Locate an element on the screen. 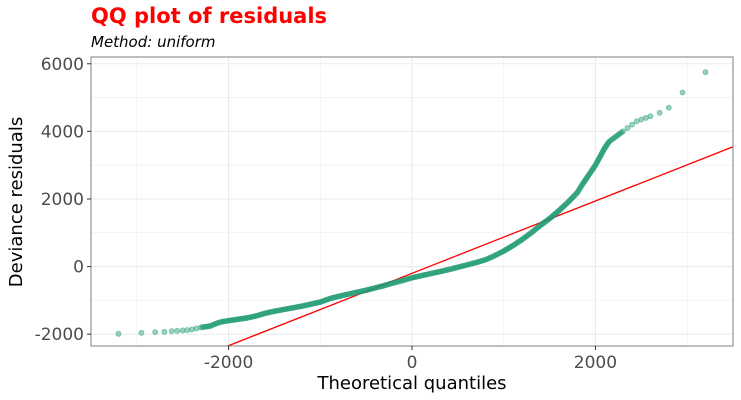  y-tick-label: 4000 is located at coordinates (62, 132).